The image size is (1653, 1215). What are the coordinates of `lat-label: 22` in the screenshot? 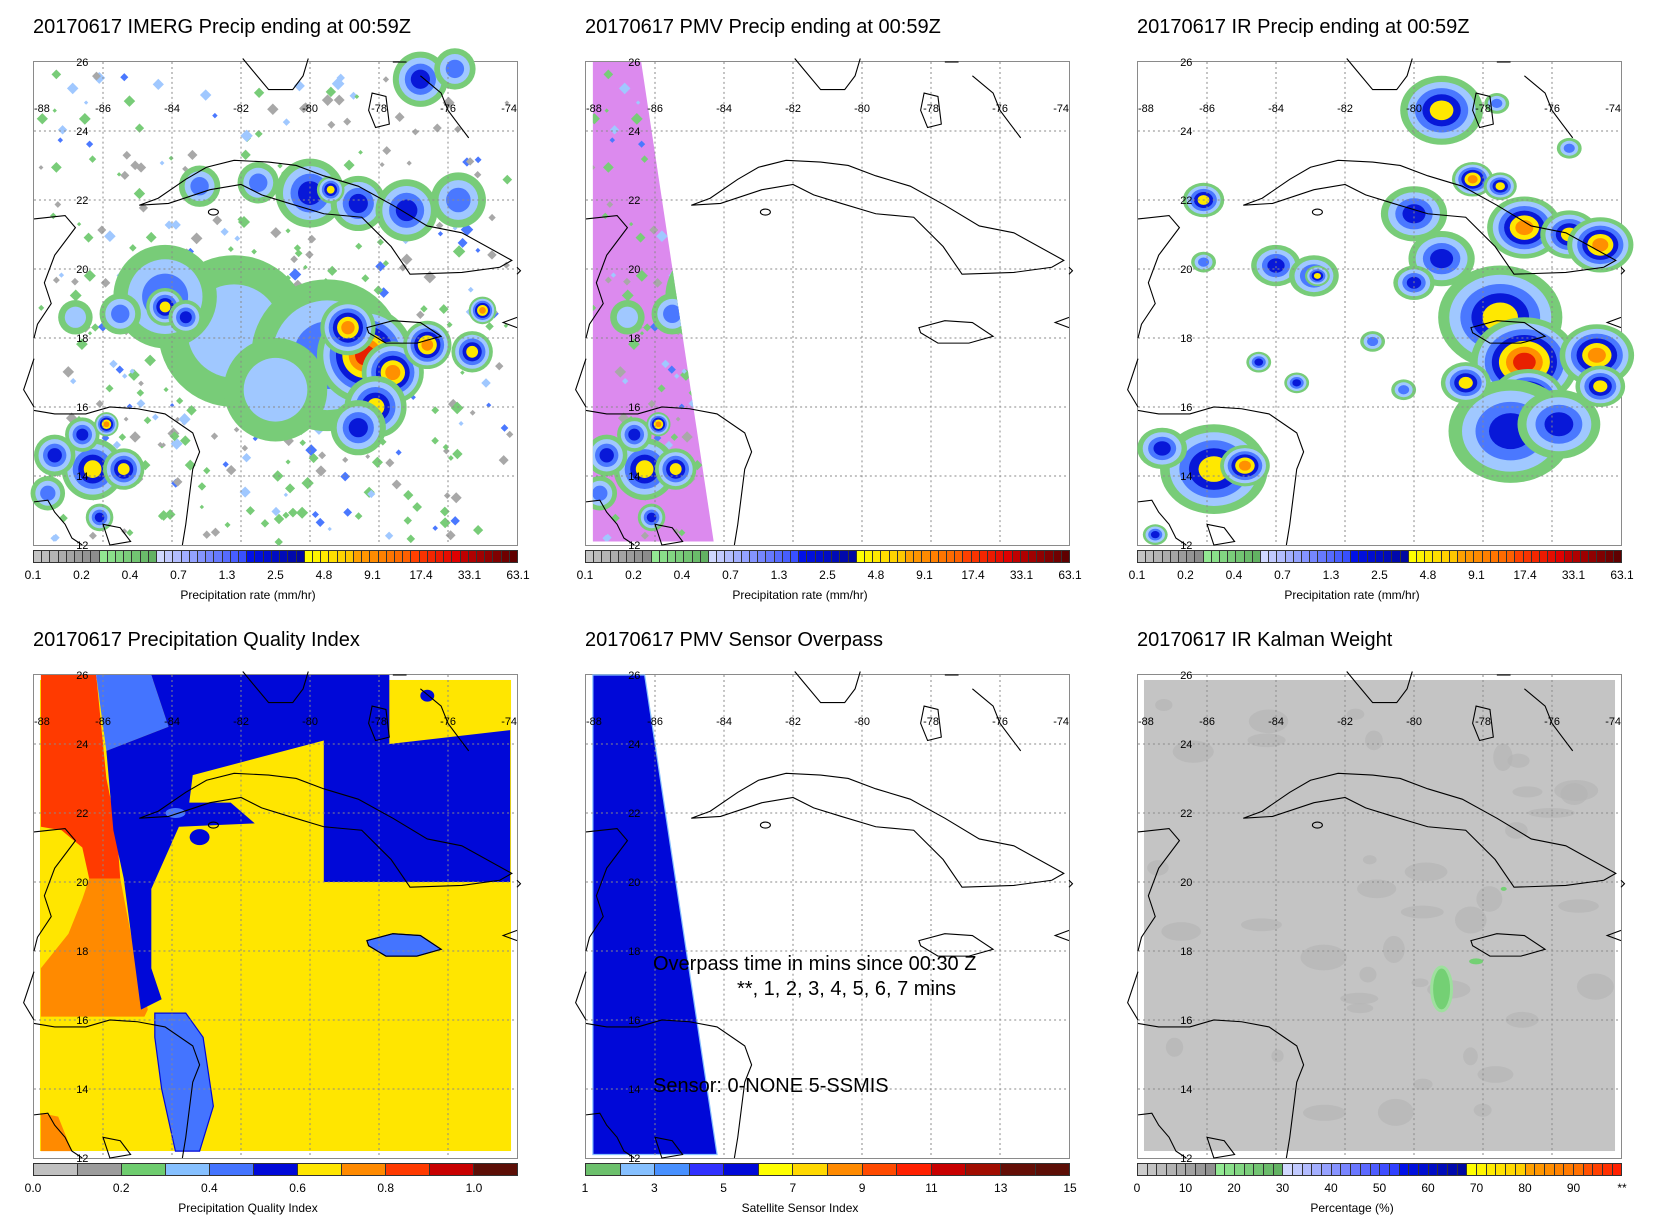 It's located at (1186, 814).